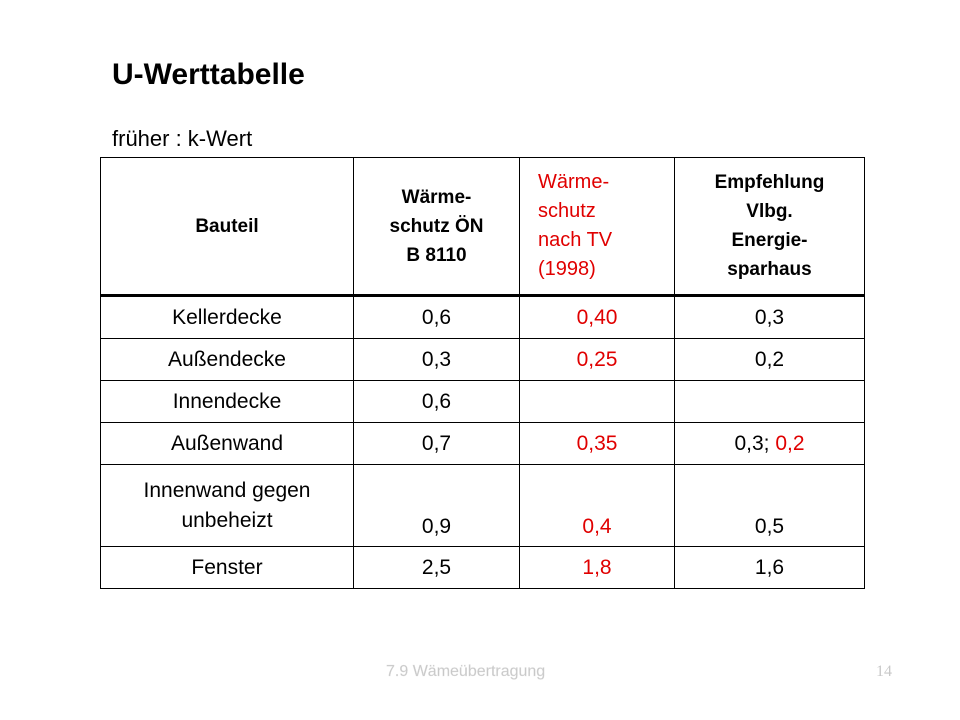 The image size is (960, 720). I want to click on table-row: Außenwand 0,7 0,35 0,3; 0,2, so click(482, 443).